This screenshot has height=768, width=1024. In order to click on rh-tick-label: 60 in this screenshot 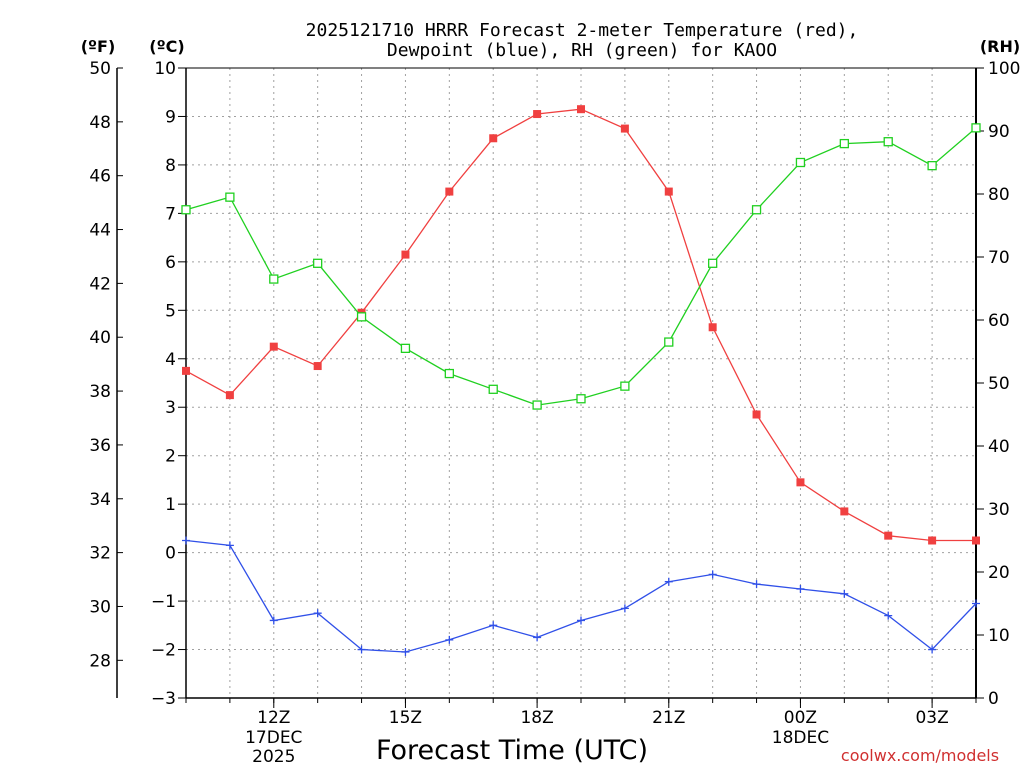, I will do `click(999, 321)`.